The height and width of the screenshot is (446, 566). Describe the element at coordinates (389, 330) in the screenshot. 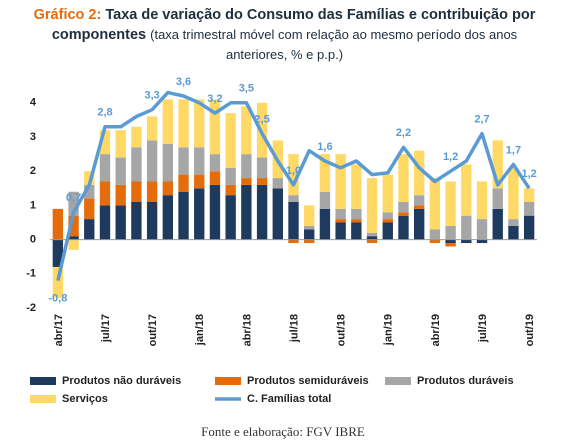

I see `x-tick-label: jan/19` at that location.